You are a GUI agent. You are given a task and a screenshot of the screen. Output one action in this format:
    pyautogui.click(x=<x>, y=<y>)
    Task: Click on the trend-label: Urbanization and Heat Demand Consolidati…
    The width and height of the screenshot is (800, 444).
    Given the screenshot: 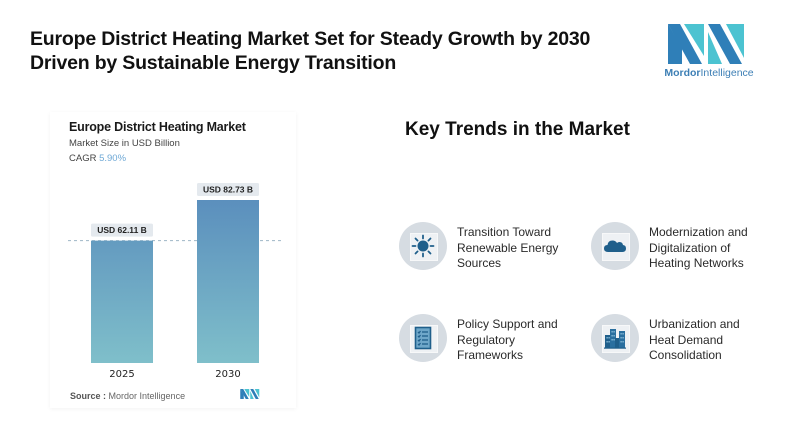 What is the action you would take?
    pyautogui.click(x=719, y=340)
    